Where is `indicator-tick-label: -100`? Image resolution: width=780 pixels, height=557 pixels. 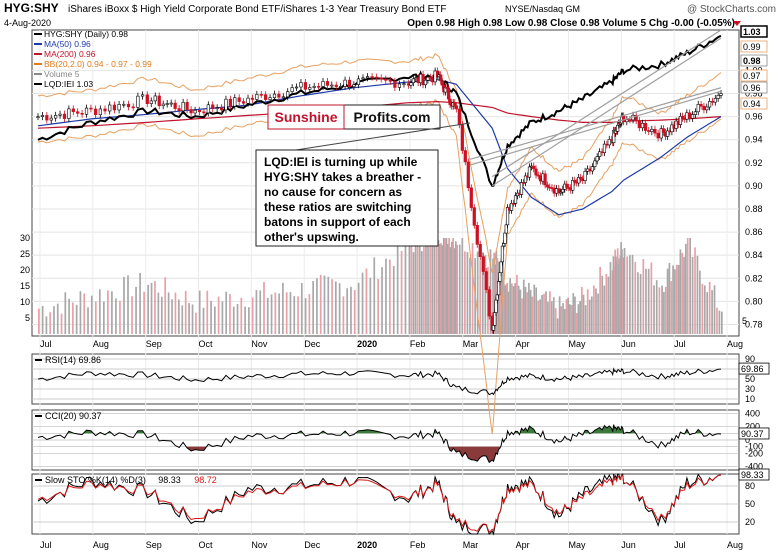
indicator-tick-label: -100 is located at coordinates (754, 447).